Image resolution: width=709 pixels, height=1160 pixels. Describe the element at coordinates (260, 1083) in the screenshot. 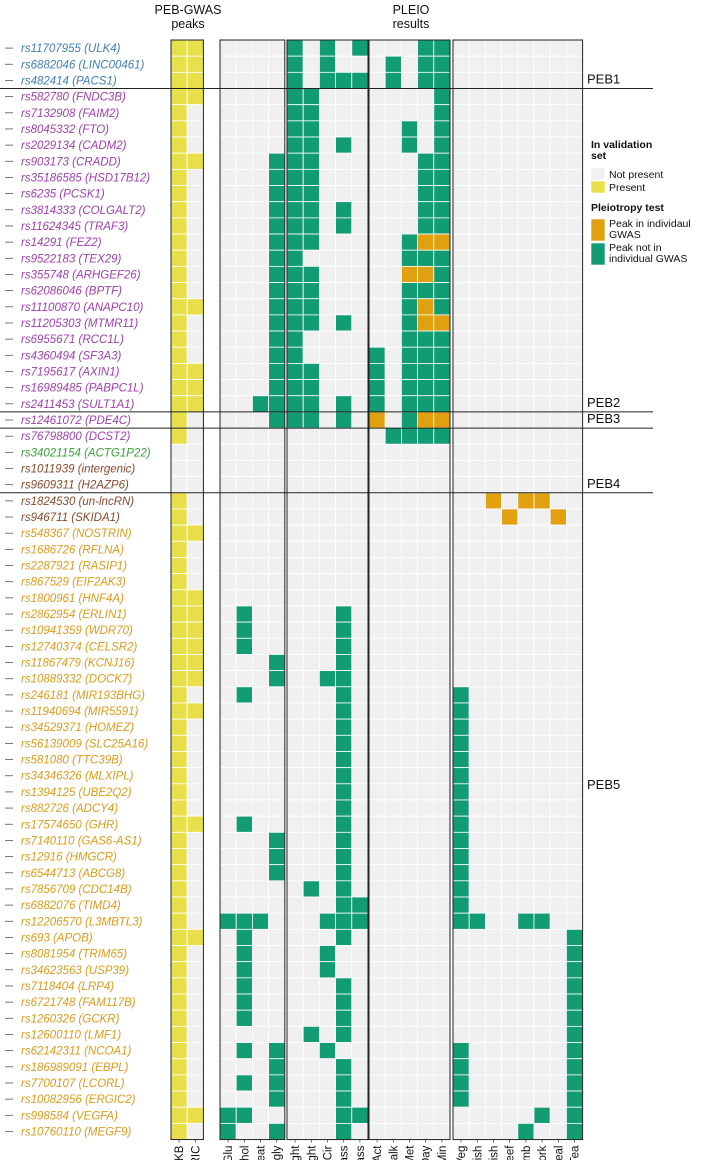

I see `cell-rs7700107-creat` at that location.